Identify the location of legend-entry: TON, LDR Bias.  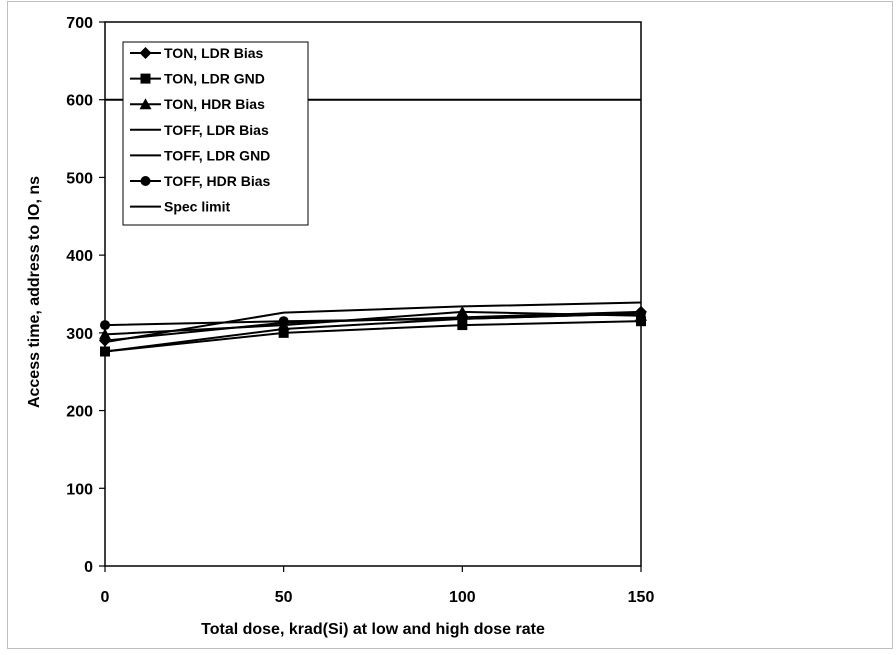
(197, 53).